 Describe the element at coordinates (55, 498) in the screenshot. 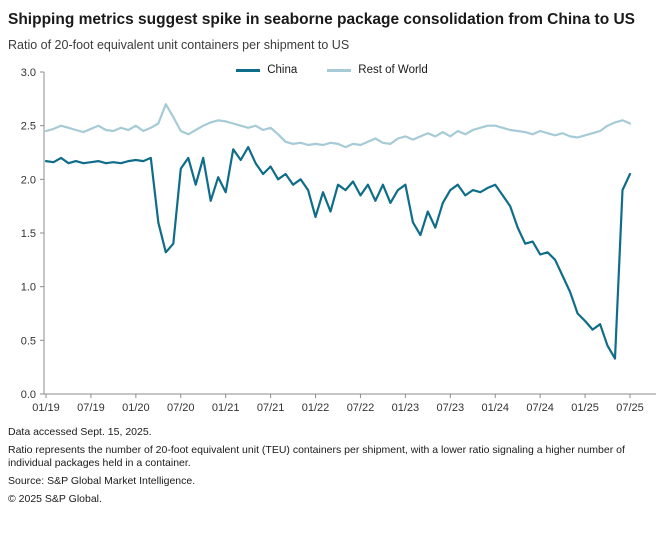

I see `footnote-copyright: © 2025 S&P Global.` at that location.